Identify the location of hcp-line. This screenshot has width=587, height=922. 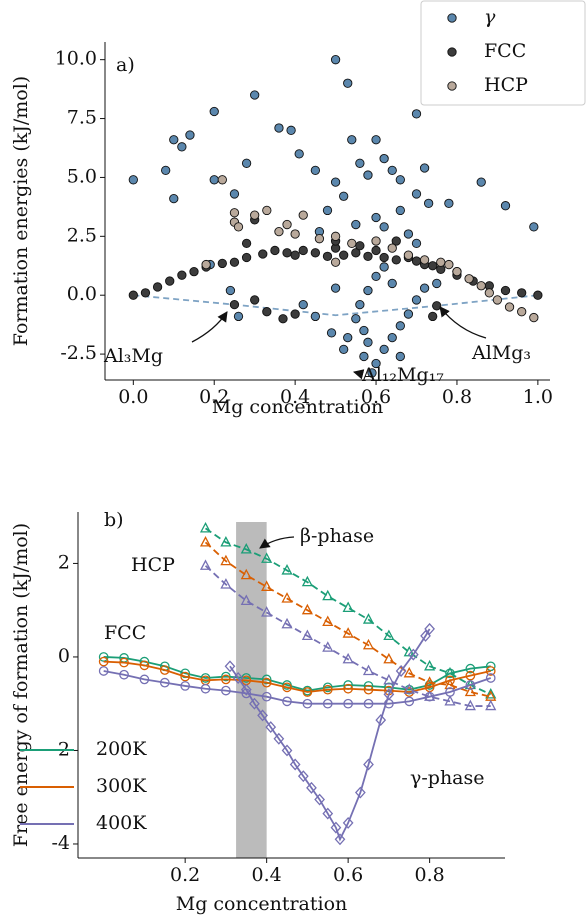
(347, 636).